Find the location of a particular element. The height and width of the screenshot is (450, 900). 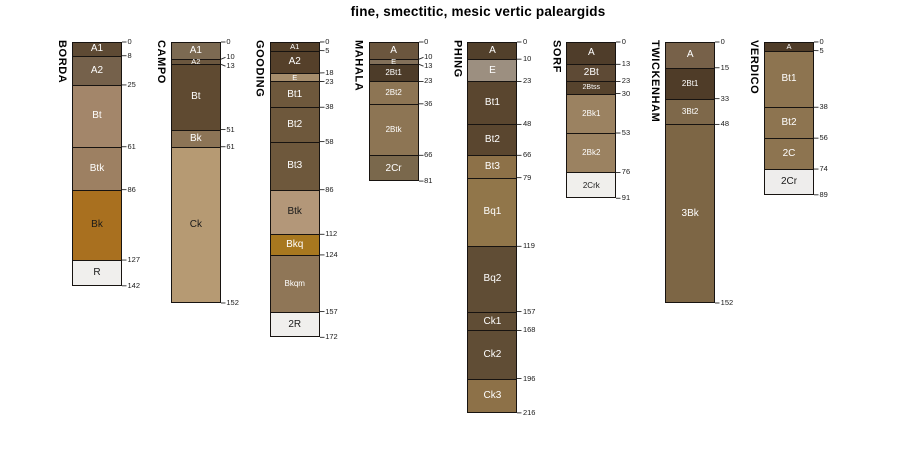

horizon-band: 2Bt1 is located at coordinates (393, 73).